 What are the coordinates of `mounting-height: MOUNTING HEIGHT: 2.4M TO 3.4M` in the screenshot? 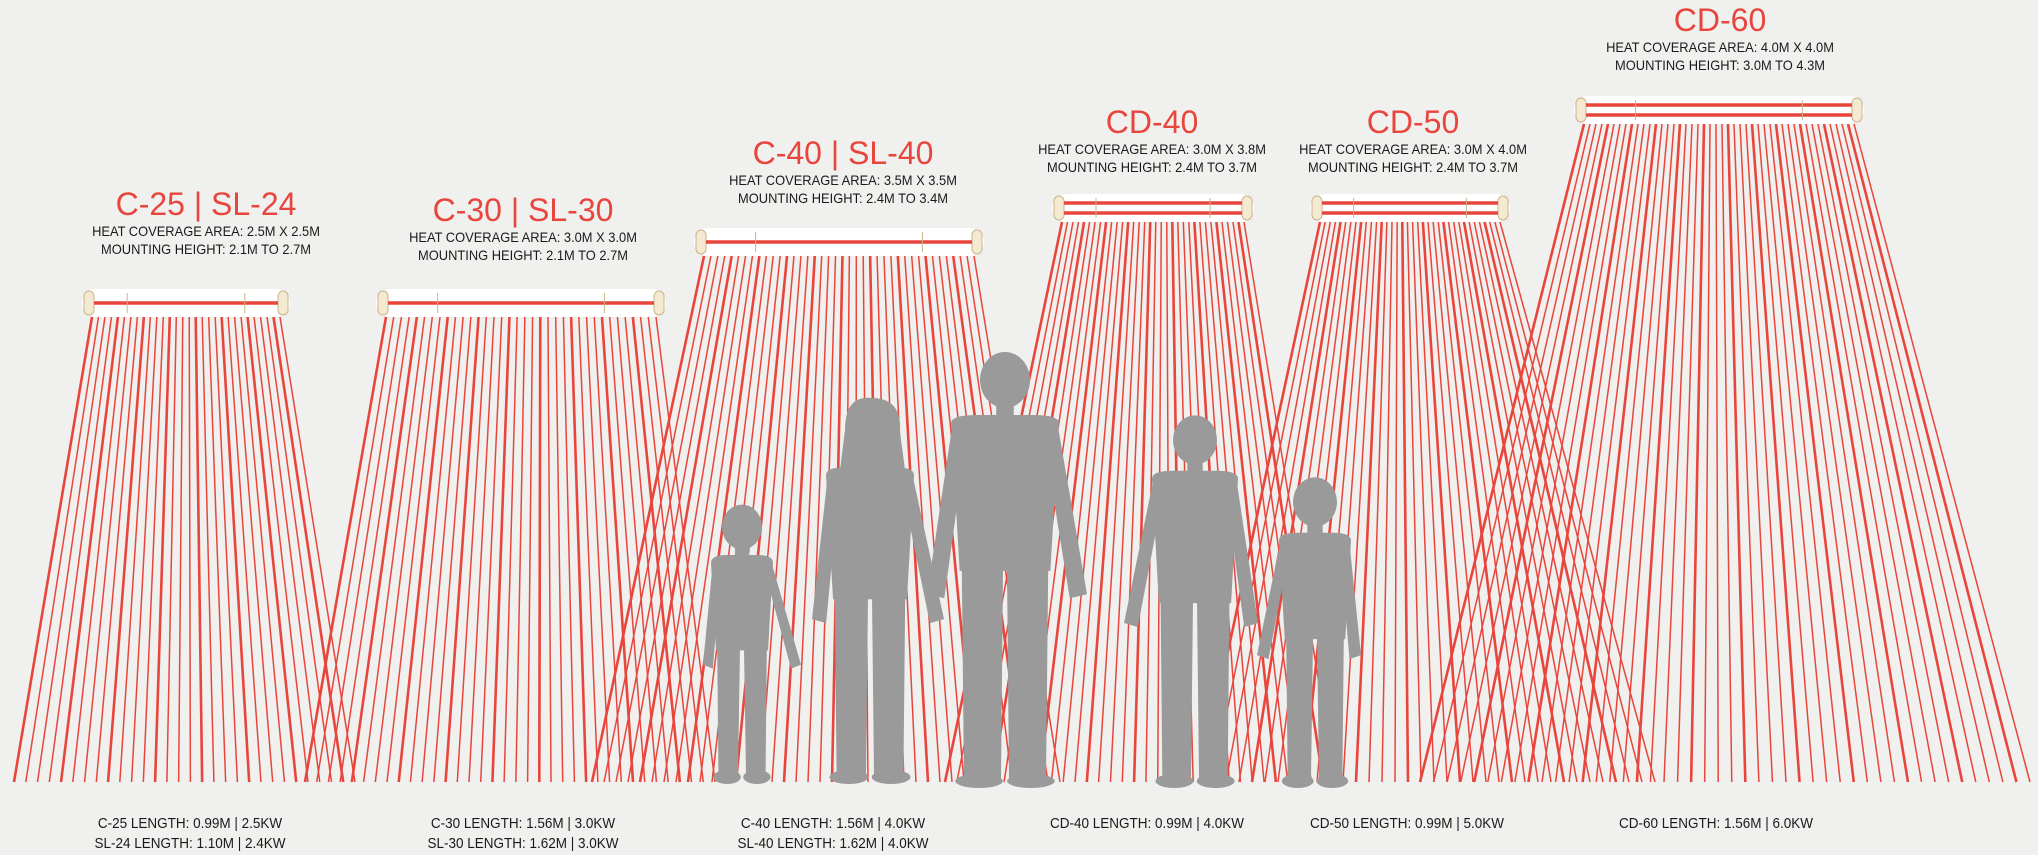 It's located at (843, 198).